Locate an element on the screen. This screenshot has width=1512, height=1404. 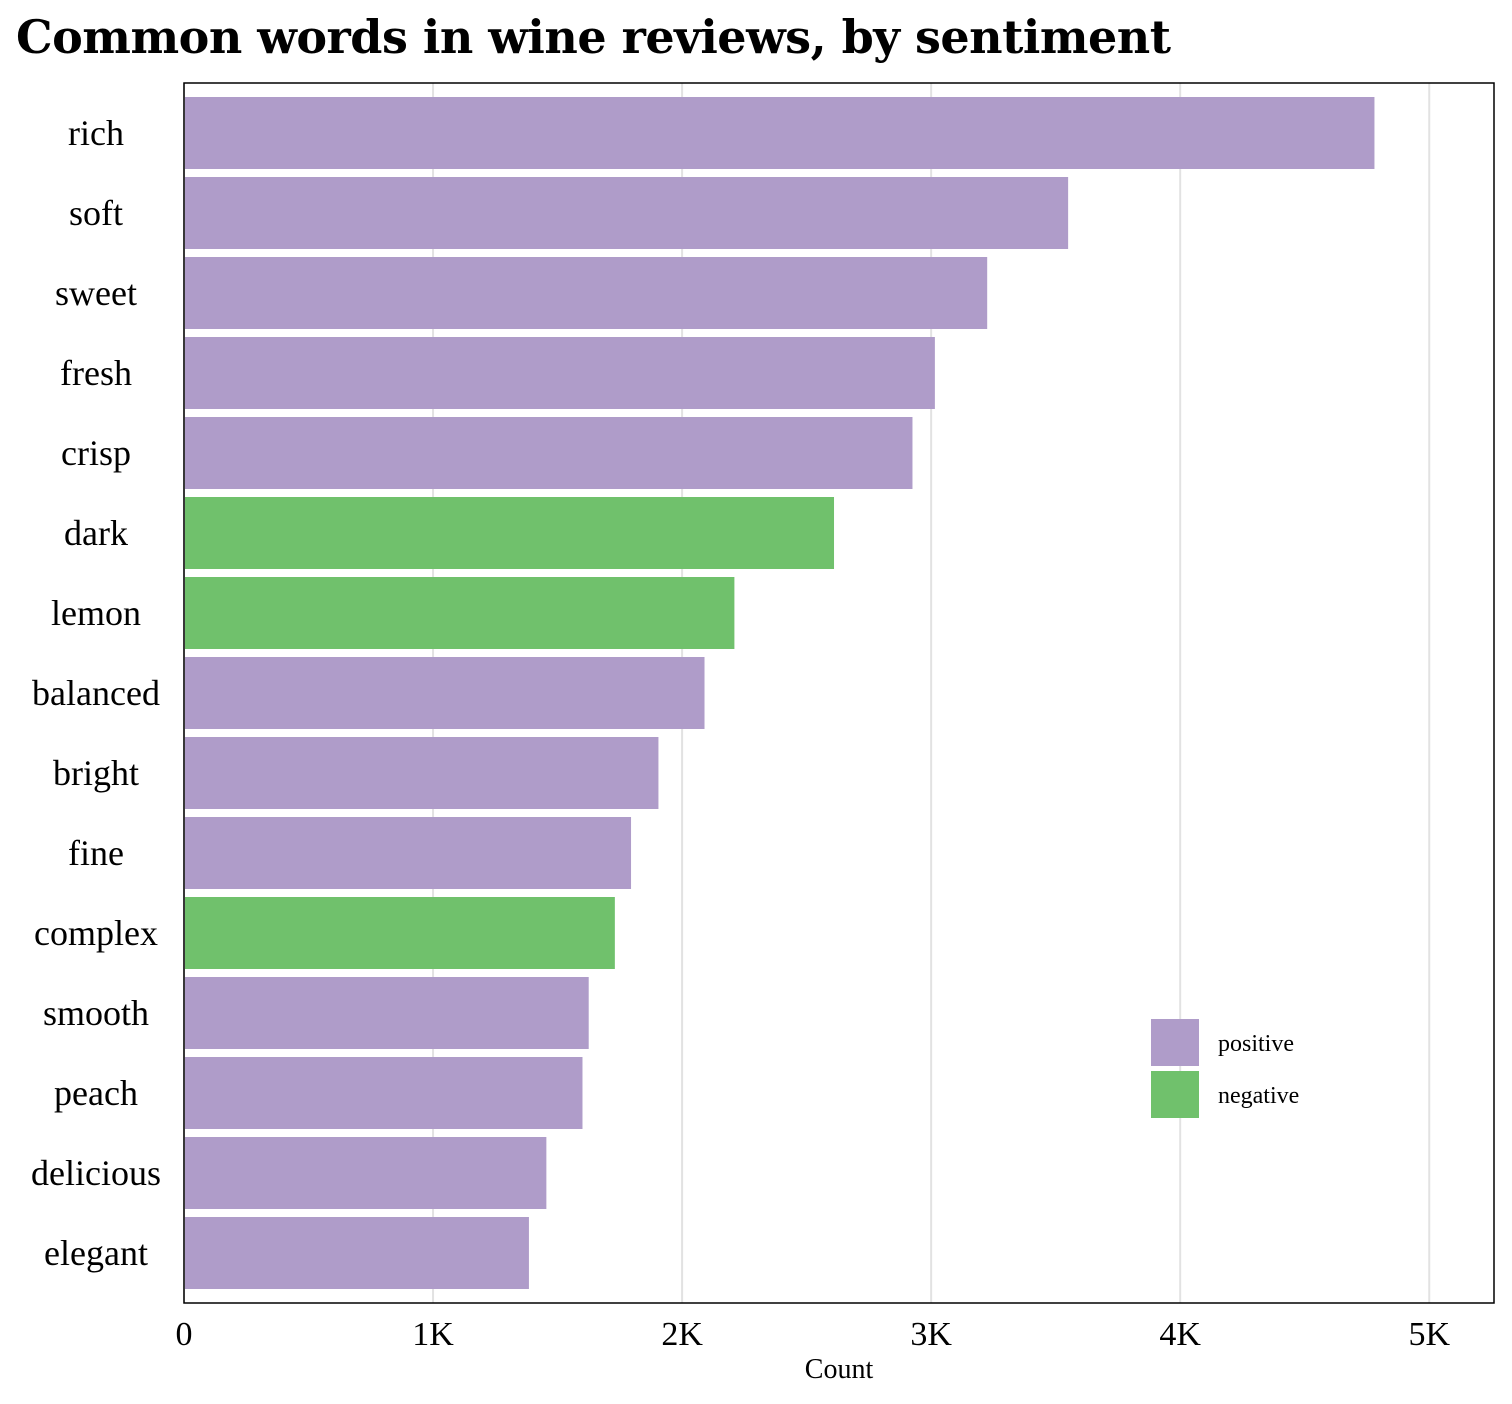
bar-fine is located at coordinates (408, 853).